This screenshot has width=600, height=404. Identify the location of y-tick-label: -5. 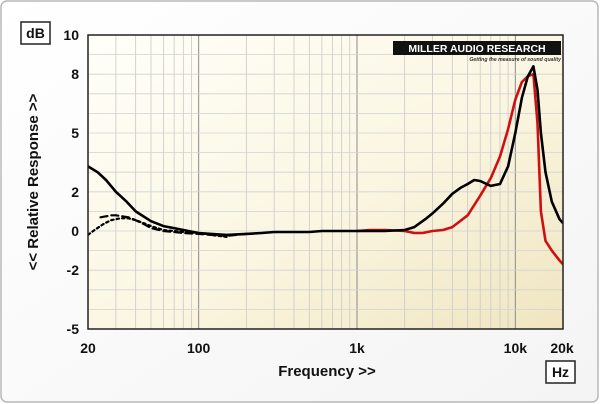
(73, 329).